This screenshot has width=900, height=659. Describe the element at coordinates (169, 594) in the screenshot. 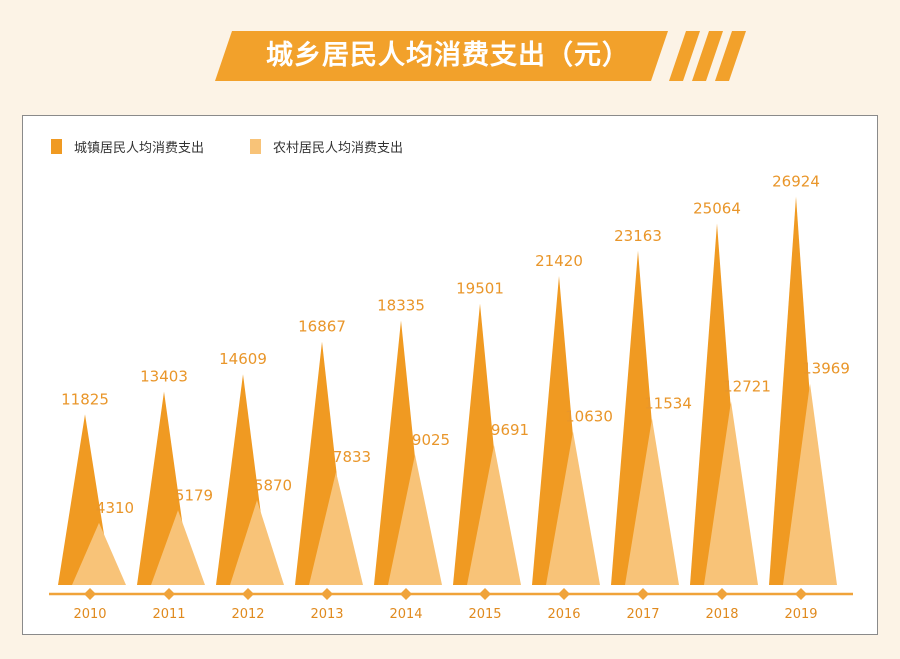

I see `axis-marker-2011` at that location.